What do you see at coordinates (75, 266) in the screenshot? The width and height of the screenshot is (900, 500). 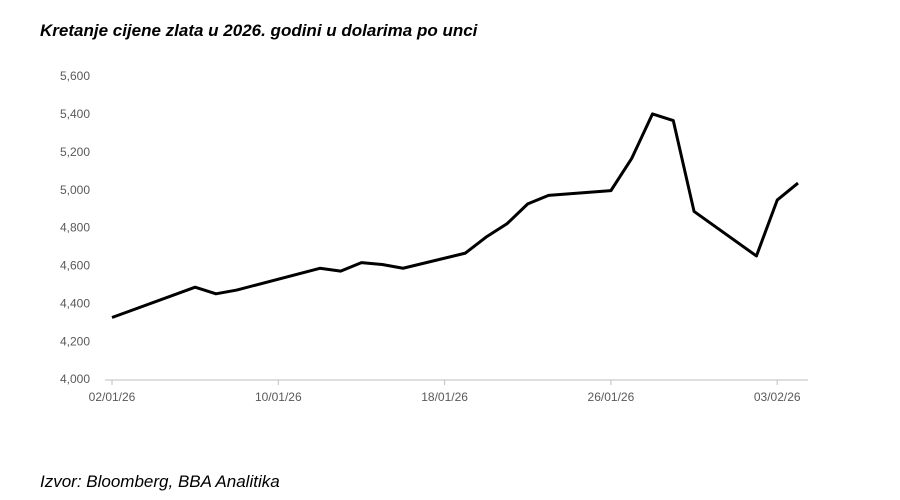 I see `y-tick-label: 4,600` at bounding box center [75, 266].